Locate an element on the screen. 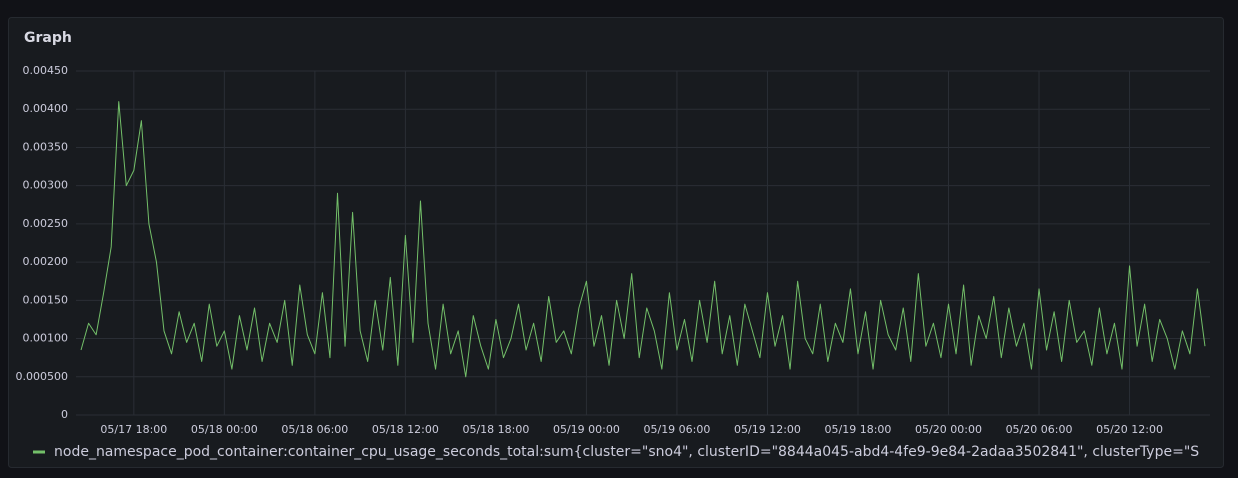 Image resolution: width=1238 pixels, height=478 pixels. x-tick-label: 05/19 00:00 is located at coordinates (586, 429).